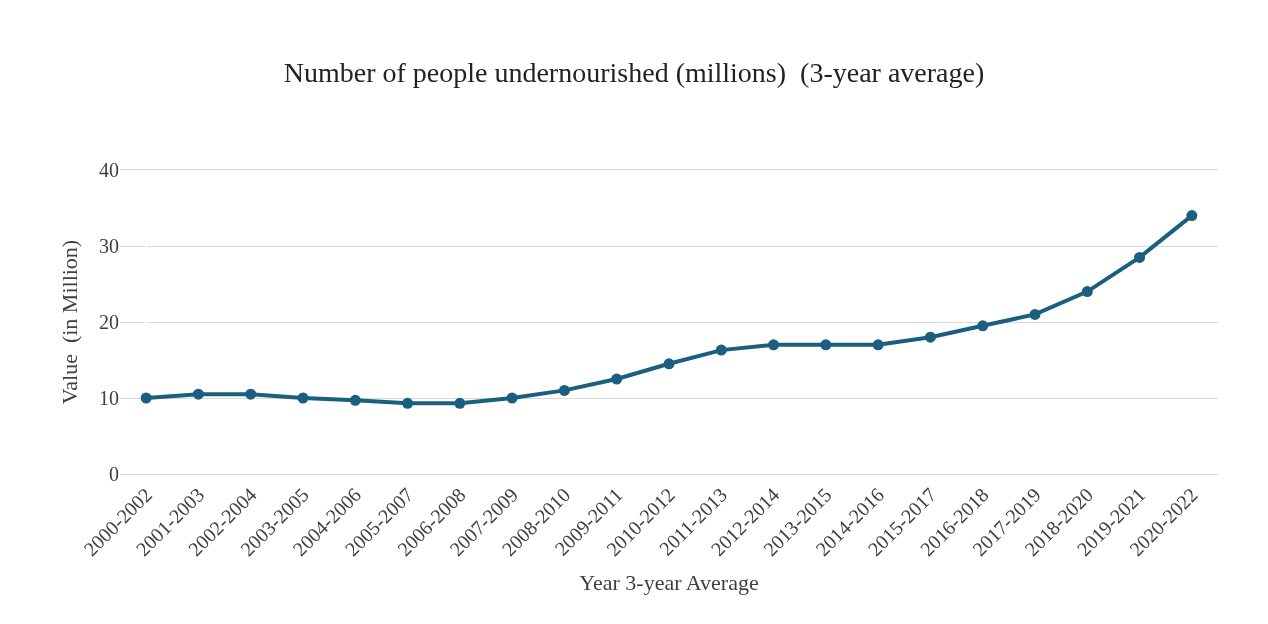 The image size is (1268, 624). I want to click on y-tick-label: 20, so click(109, 322).